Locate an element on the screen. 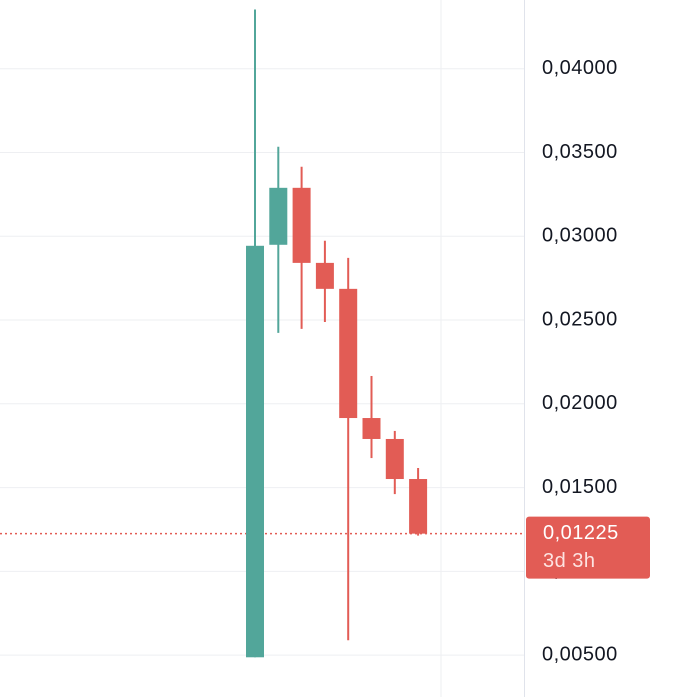 The width and height of the screenshot is (673, 697). y-tick-label: 0,04000 is located at coordinates (580, 68).